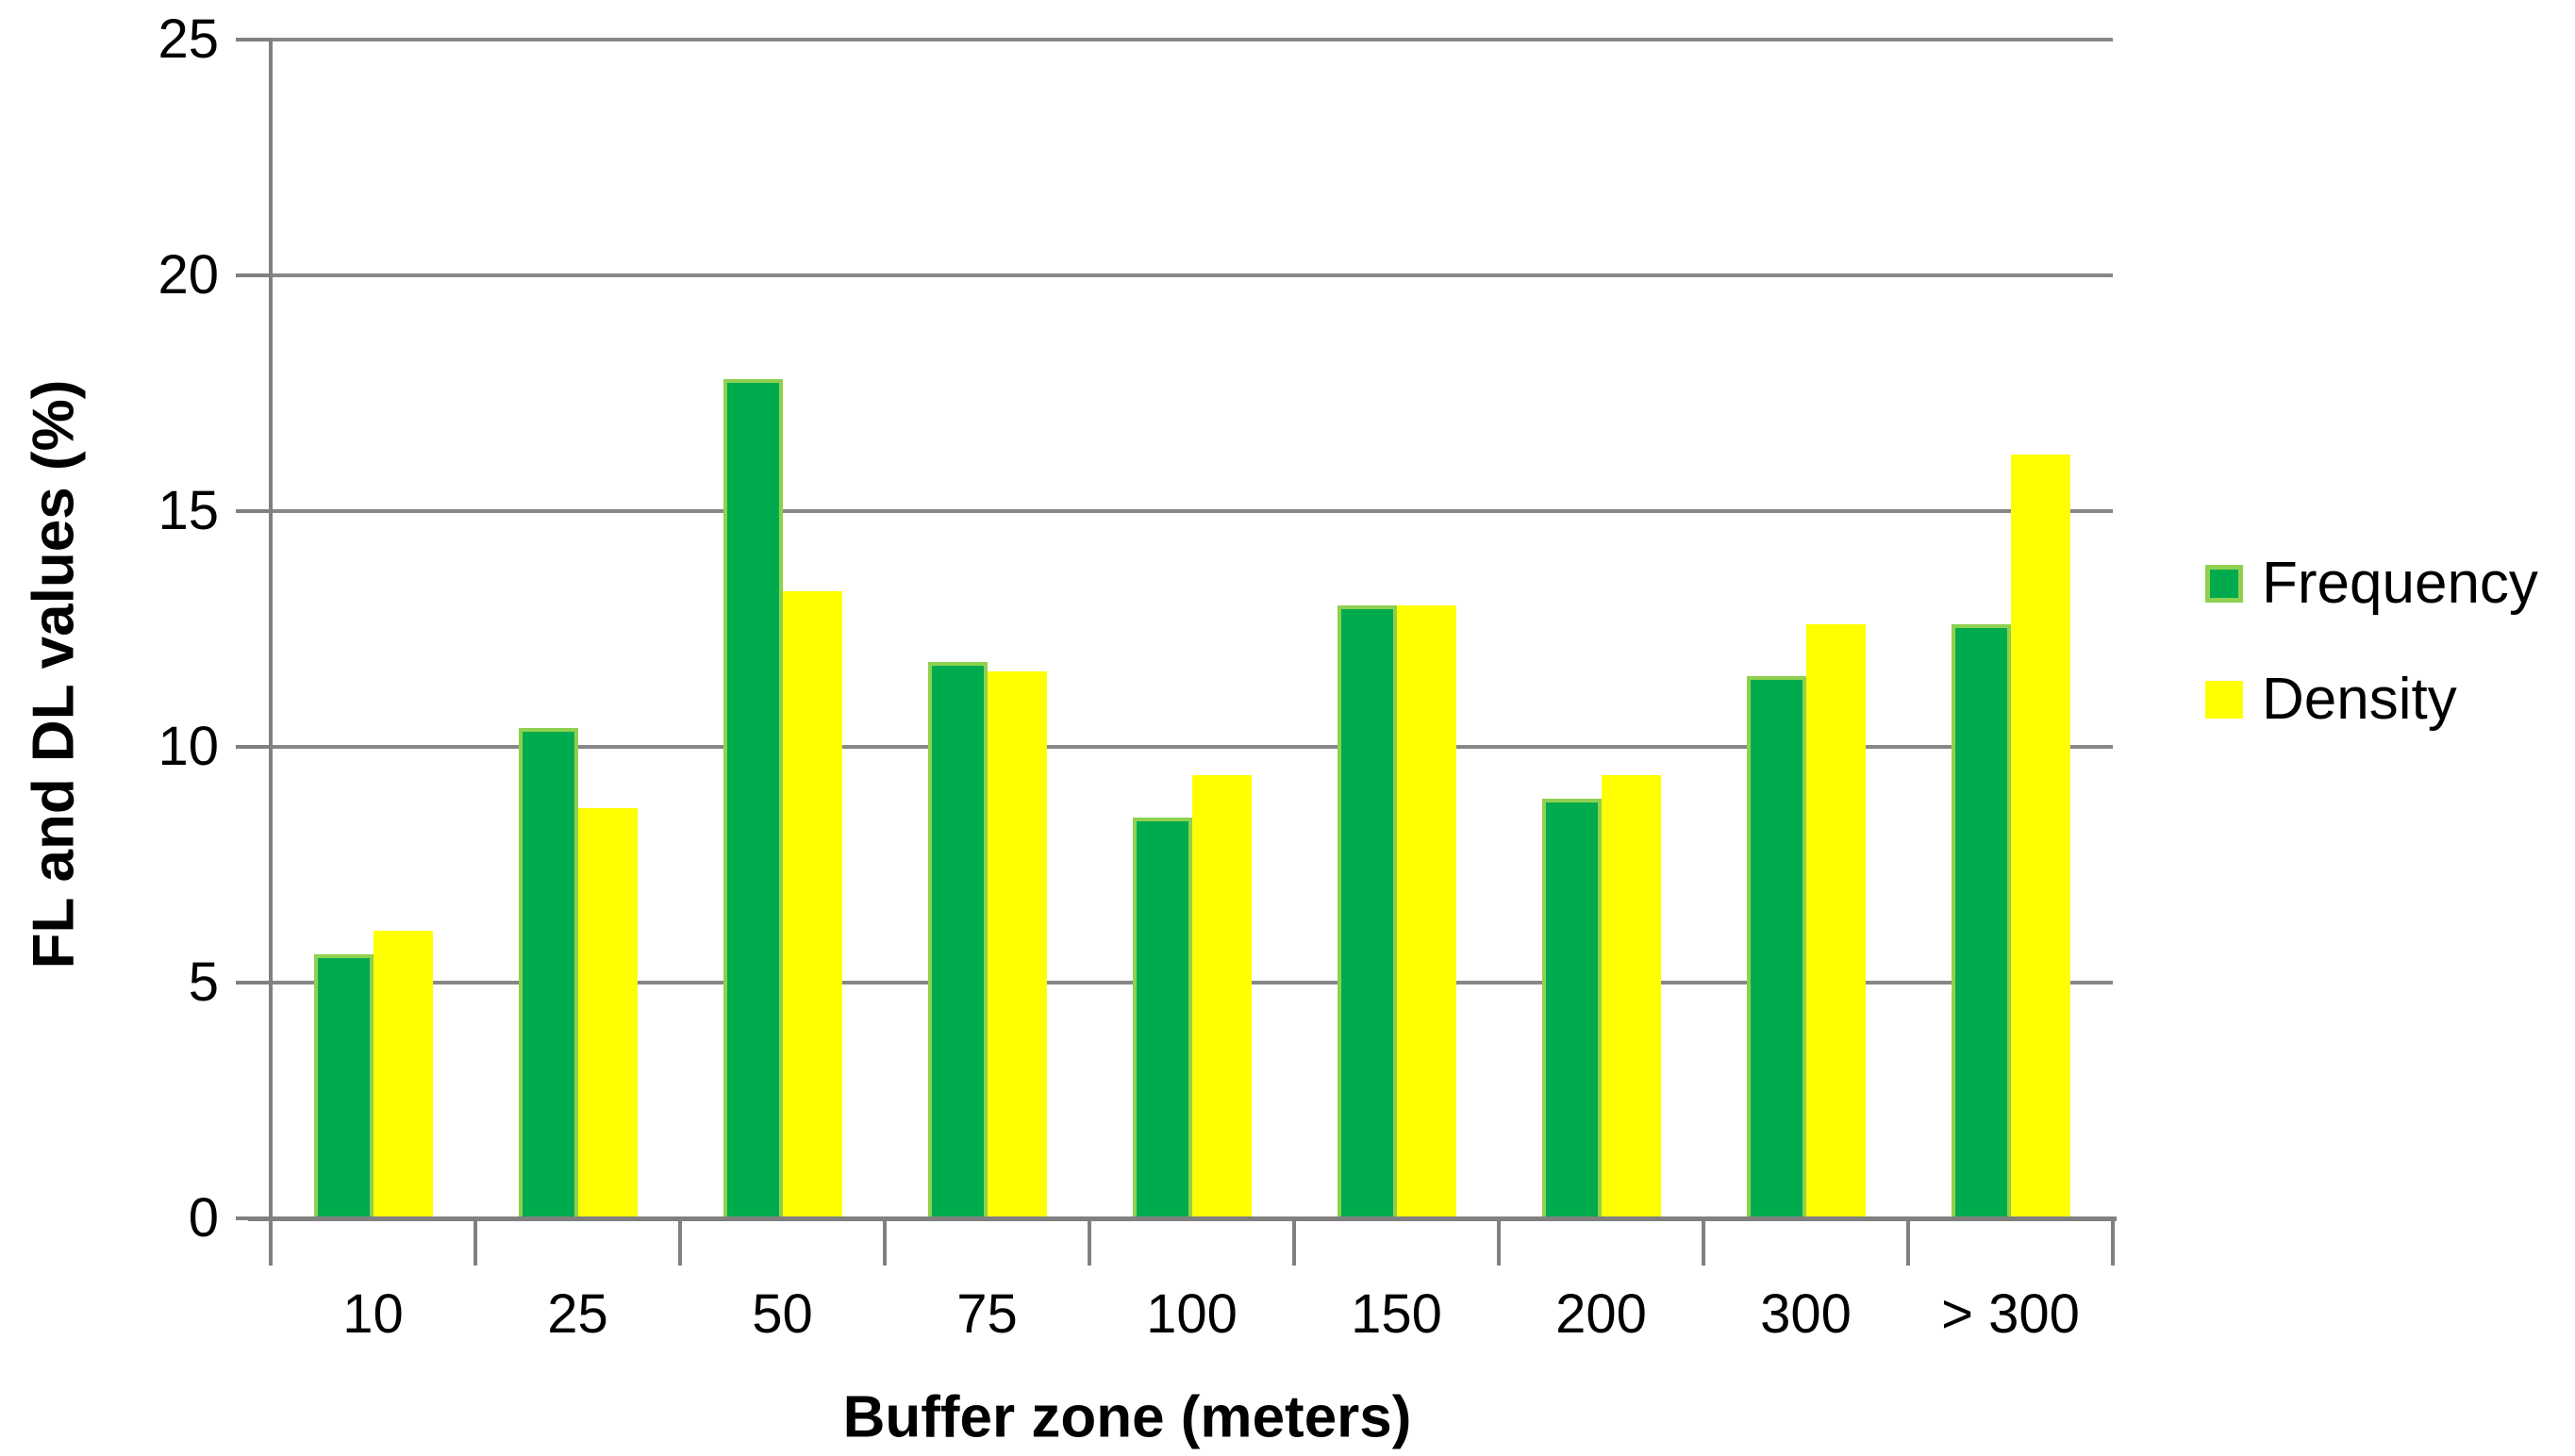  What do you see at coordinates (577, 1314) in the screenshot?
I see `x-axis-tick-label: 25` at bounding box center [577, 1314].